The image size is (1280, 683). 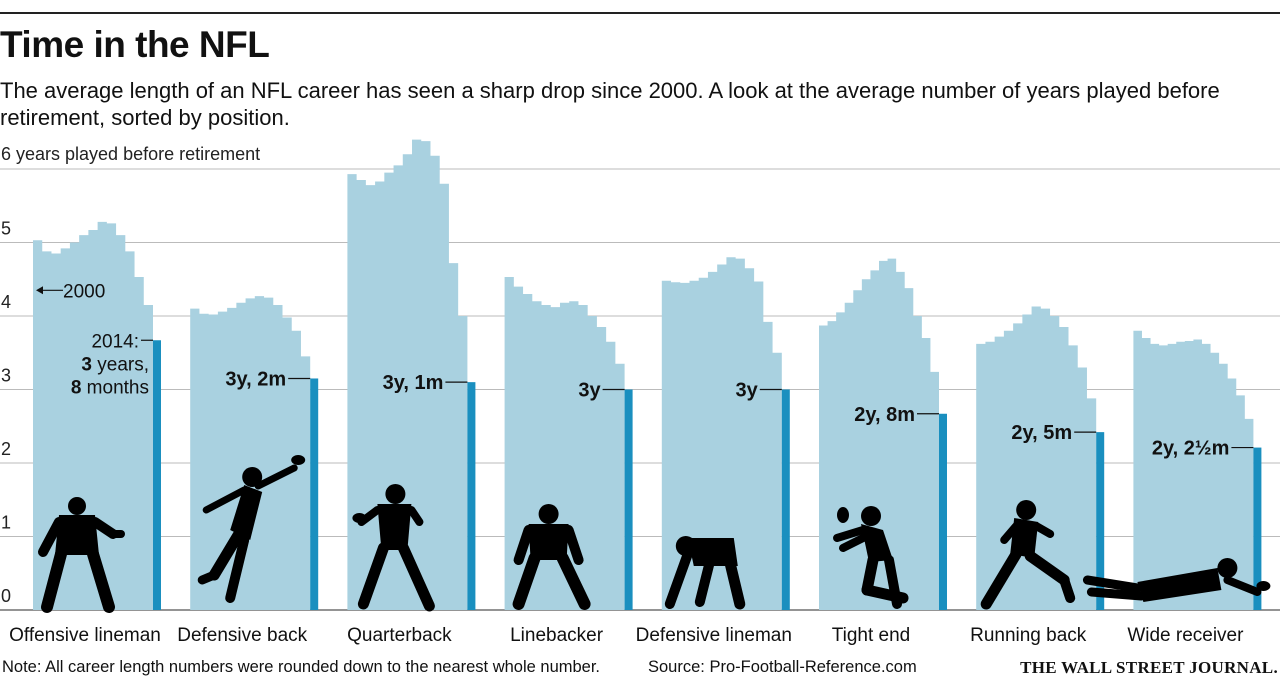 What do you see at coordinates (115, 364) in the screenshot?
I see `value-label-line2: 3 years,` at bounding box center [115, 364].